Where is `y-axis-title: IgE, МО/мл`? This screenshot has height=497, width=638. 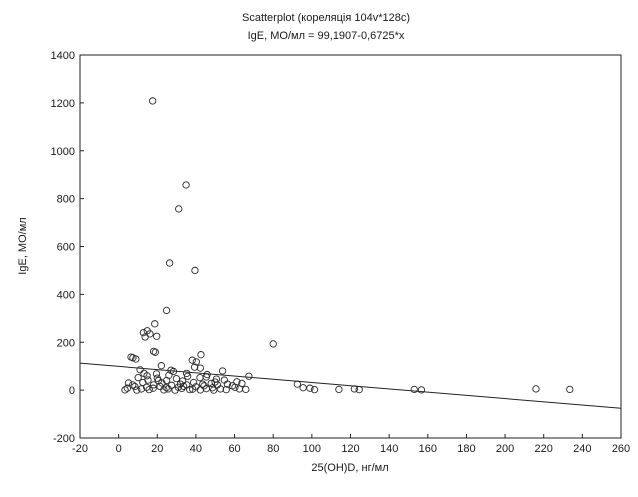
y-axis-title: IgE, МО/мл is located at coordinates (23, 245).